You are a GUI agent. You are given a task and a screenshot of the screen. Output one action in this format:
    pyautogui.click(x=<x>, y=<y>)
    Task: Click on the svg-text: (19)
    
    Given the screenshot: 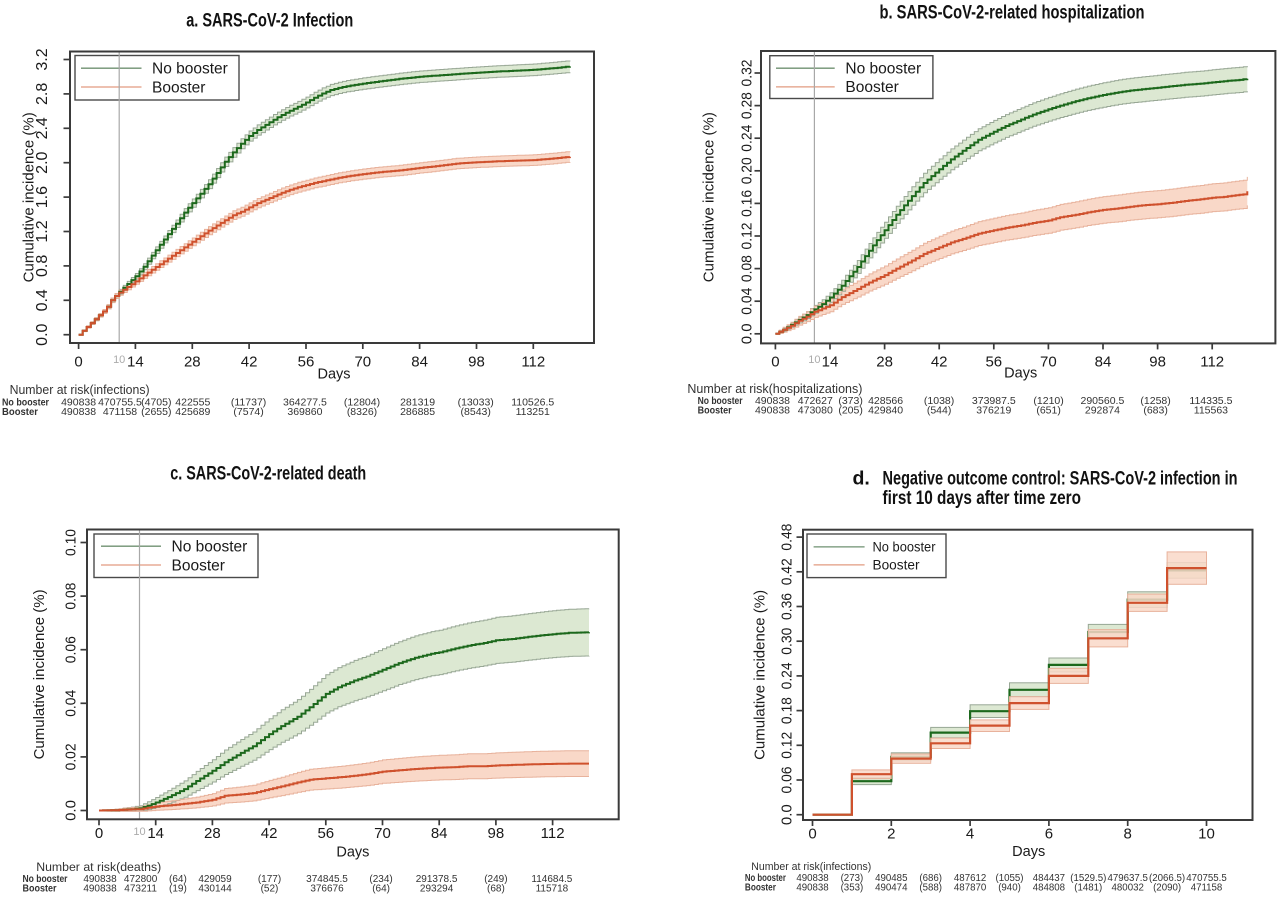 What is the action you would take?
    pyautogui.click(x=178, y=889)
    